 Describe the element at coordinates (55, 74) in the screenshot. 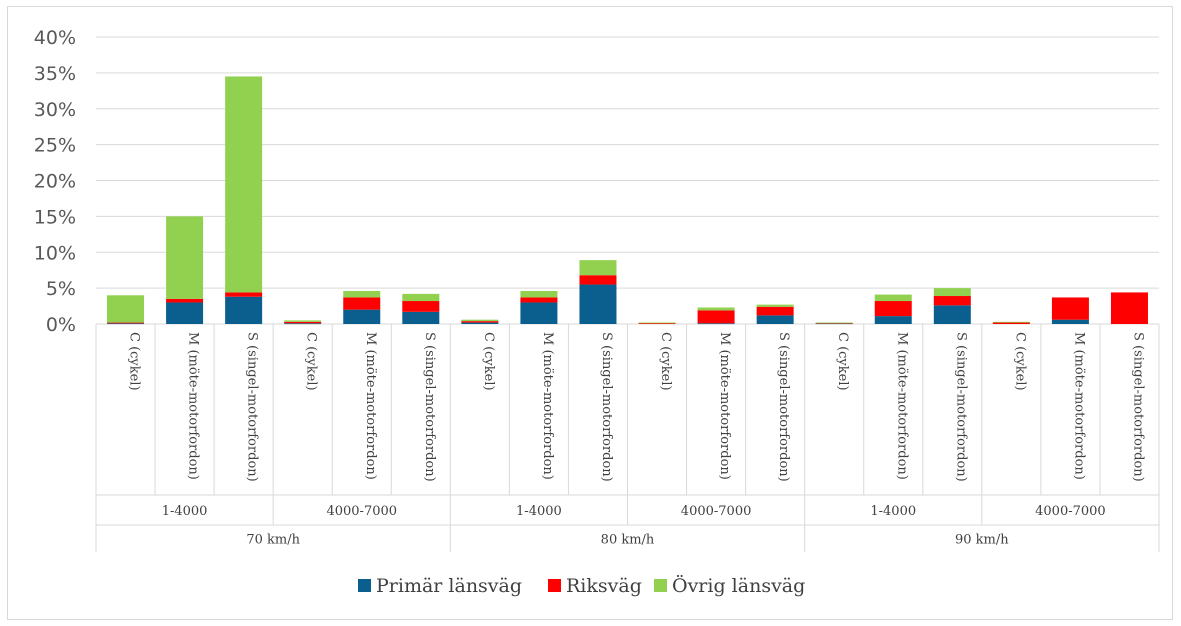

I see `y-tick-label: 35%` at that location.